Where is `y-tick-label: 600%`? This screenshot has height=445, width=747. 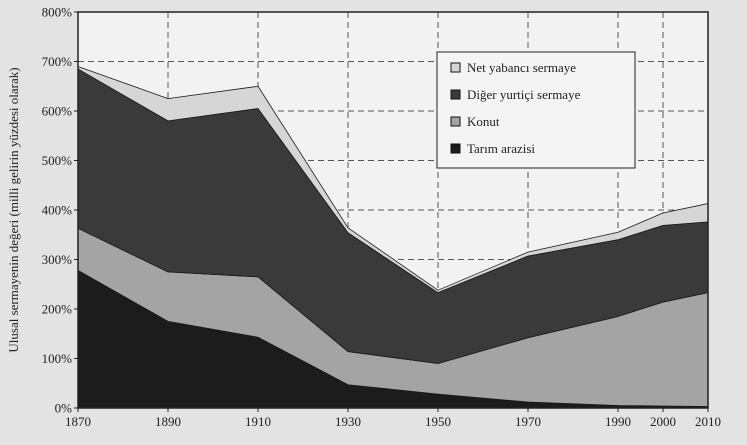
y-tick-label: 600% is located at coordinates (57, 111).